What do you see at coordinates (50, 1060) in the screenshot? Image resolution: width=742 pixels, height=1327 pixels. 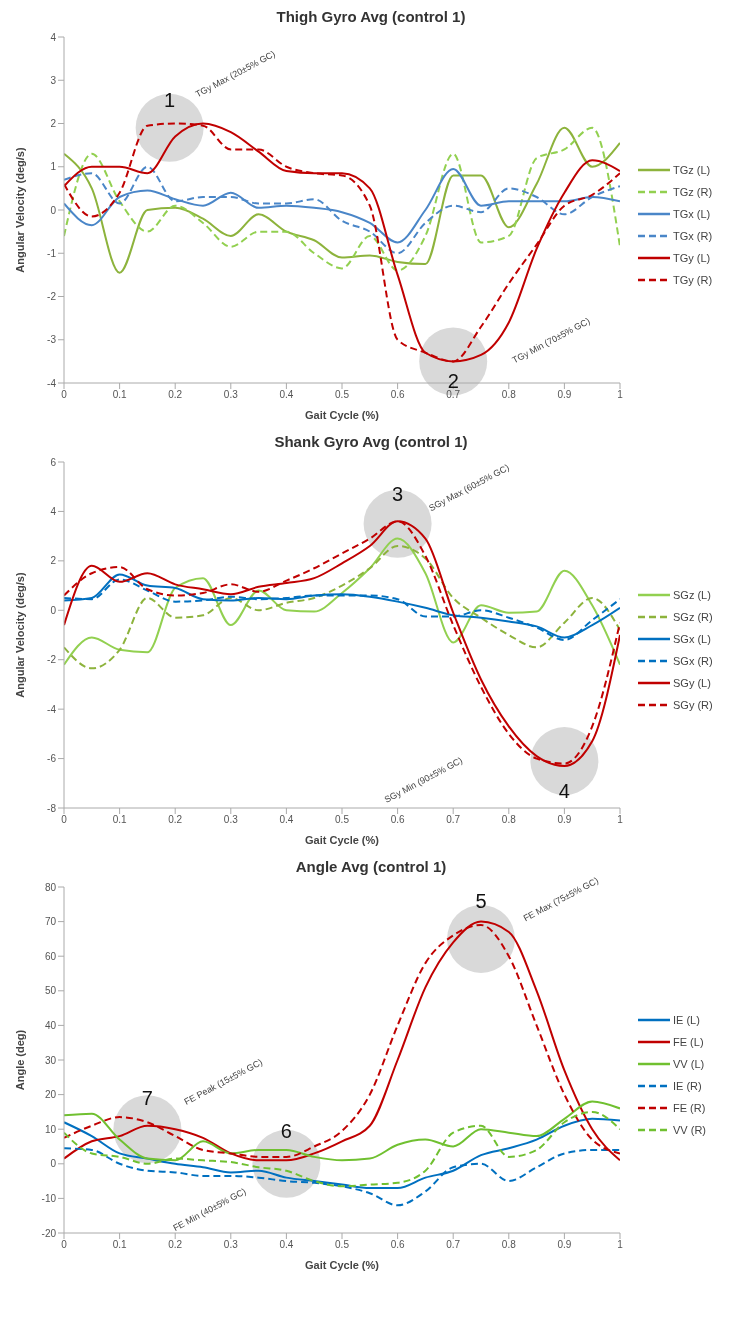 I see `y-tick-label: 30` at bounding box center [50, 1060].